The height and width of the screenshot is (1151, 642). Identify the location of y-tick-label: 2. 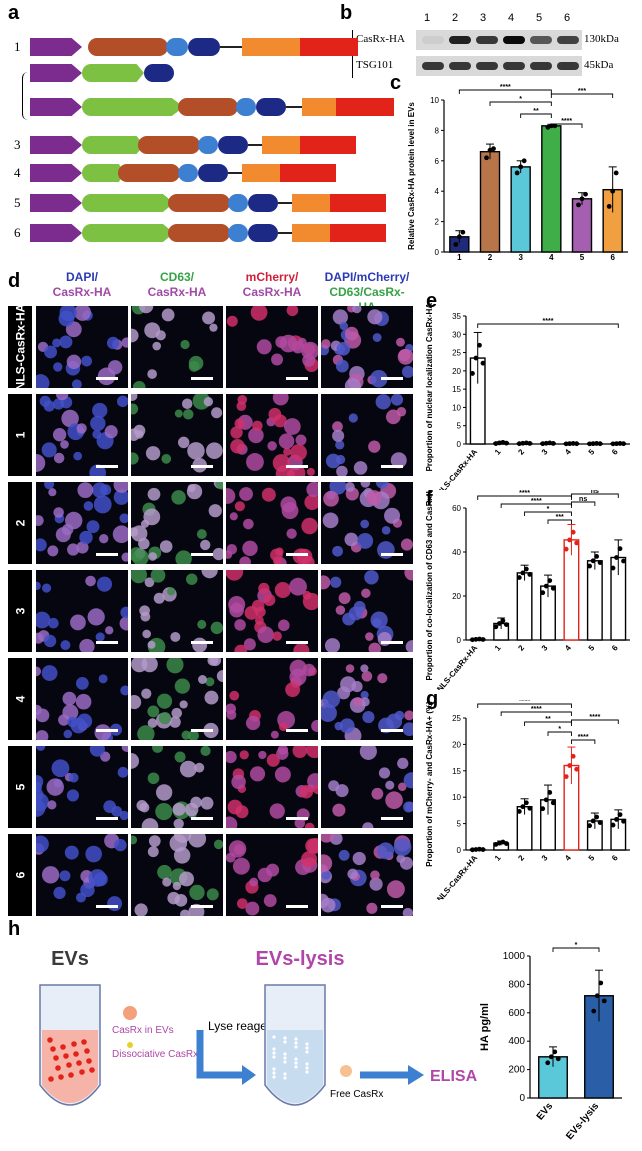
(437, 222).